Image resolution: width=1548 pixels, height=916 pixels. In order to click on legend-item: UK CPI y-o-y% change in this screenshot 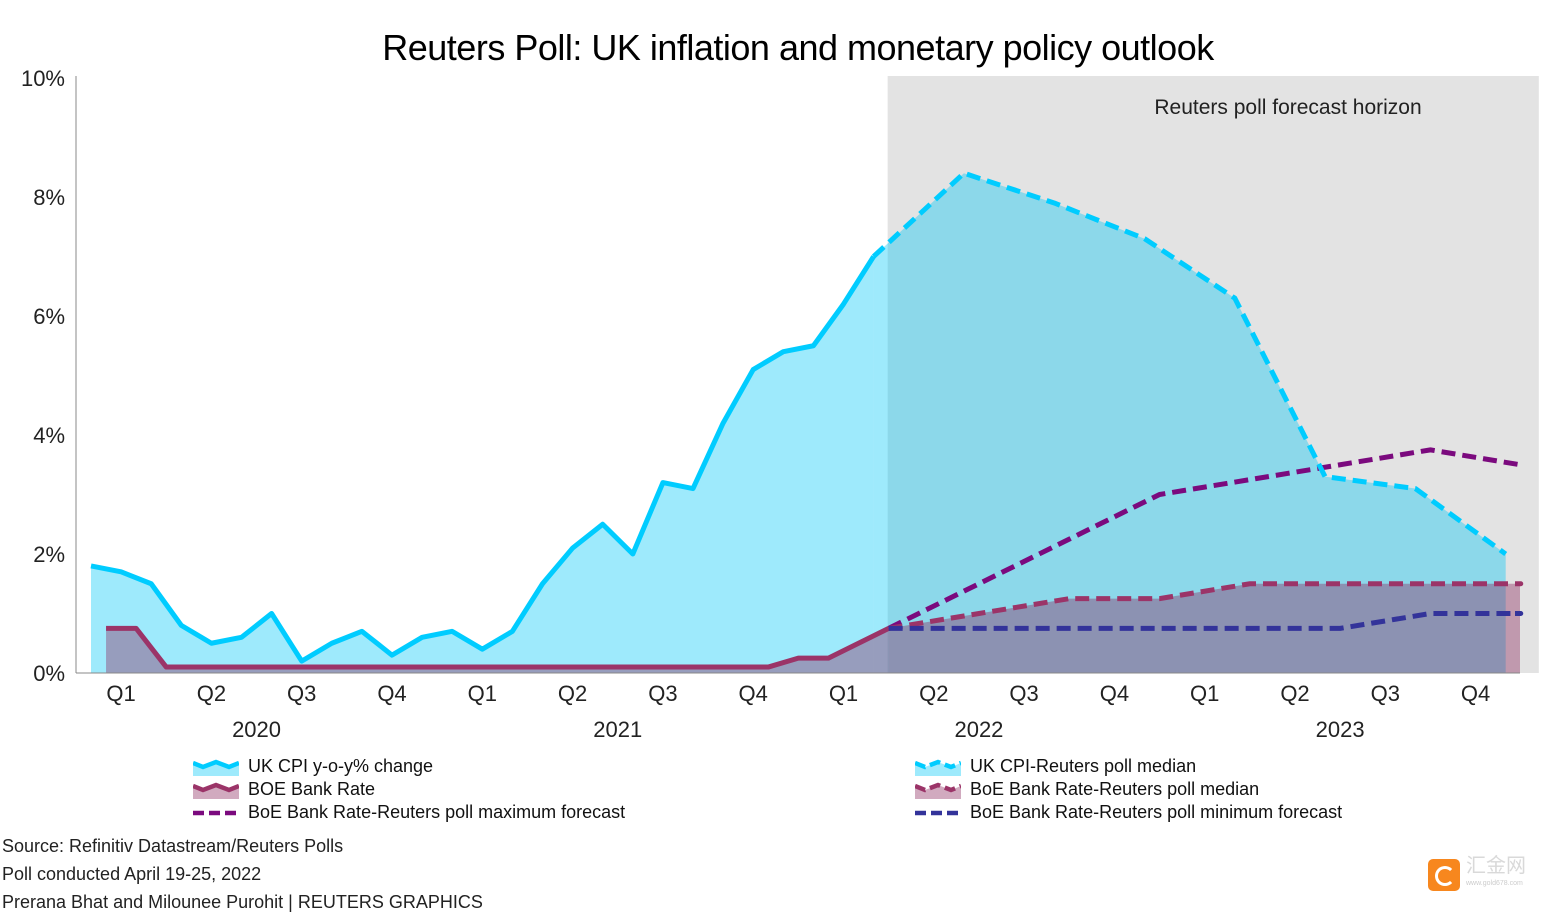, I will do `click(409, 766)`.